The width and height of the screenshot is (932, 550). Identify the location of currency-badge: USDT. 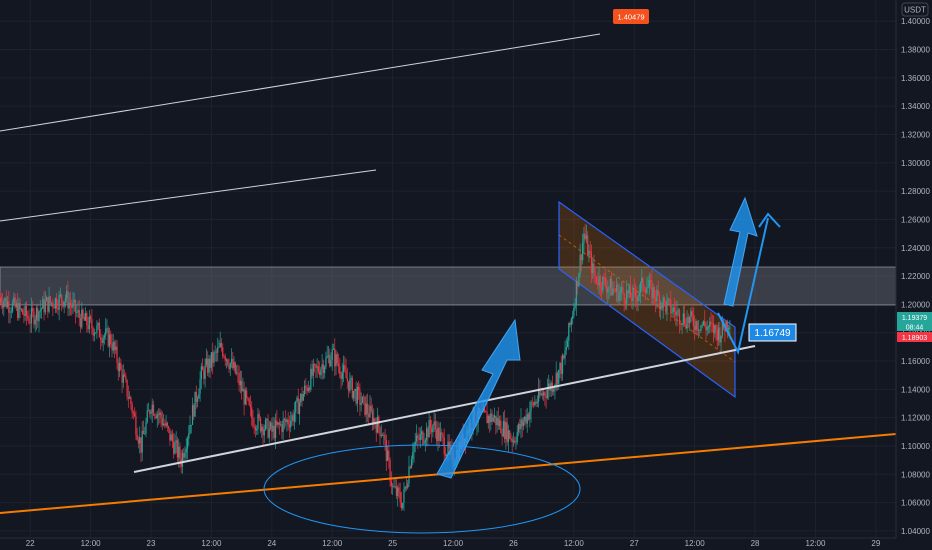
(915, 9).